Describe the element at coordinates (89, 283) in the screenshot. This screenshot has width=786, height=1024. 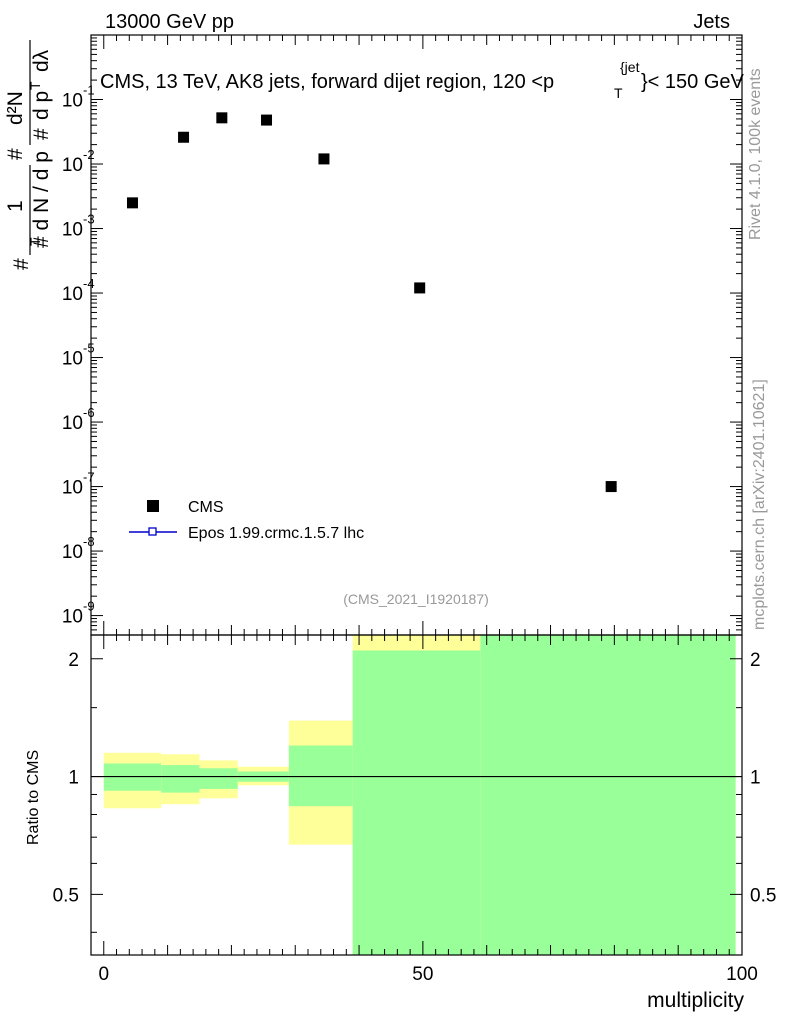
I see `main-ytick-exponent: -4` at that location.